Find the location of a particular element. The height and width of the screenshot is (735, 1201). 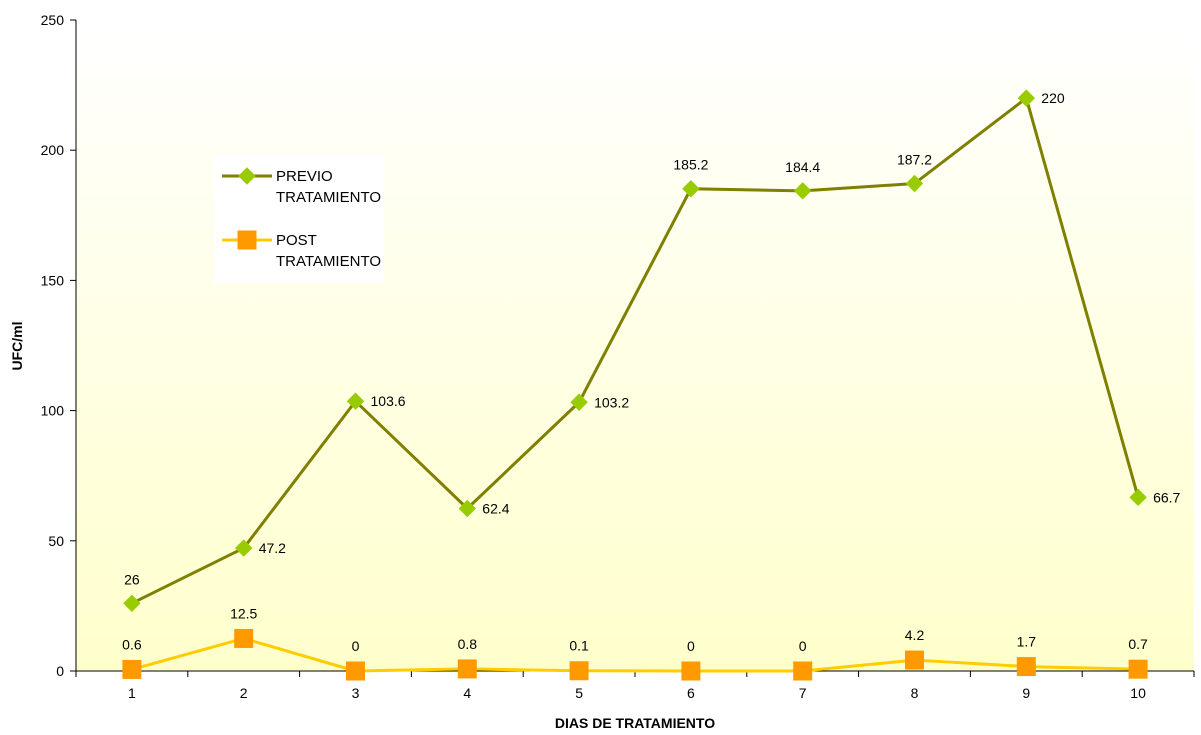

legend-entry-post: POST TRATAMIENTO is located at coordinates (301, 250).